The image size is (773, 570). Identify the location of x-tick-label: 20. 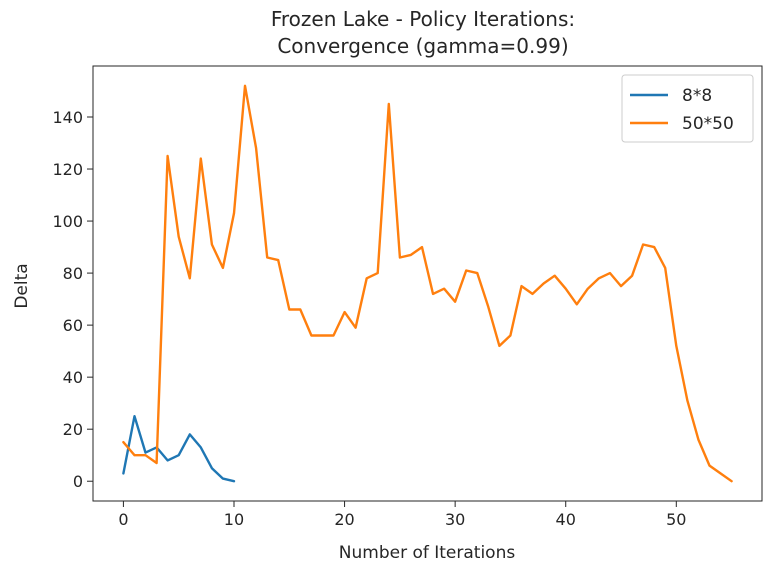
(344, 519).